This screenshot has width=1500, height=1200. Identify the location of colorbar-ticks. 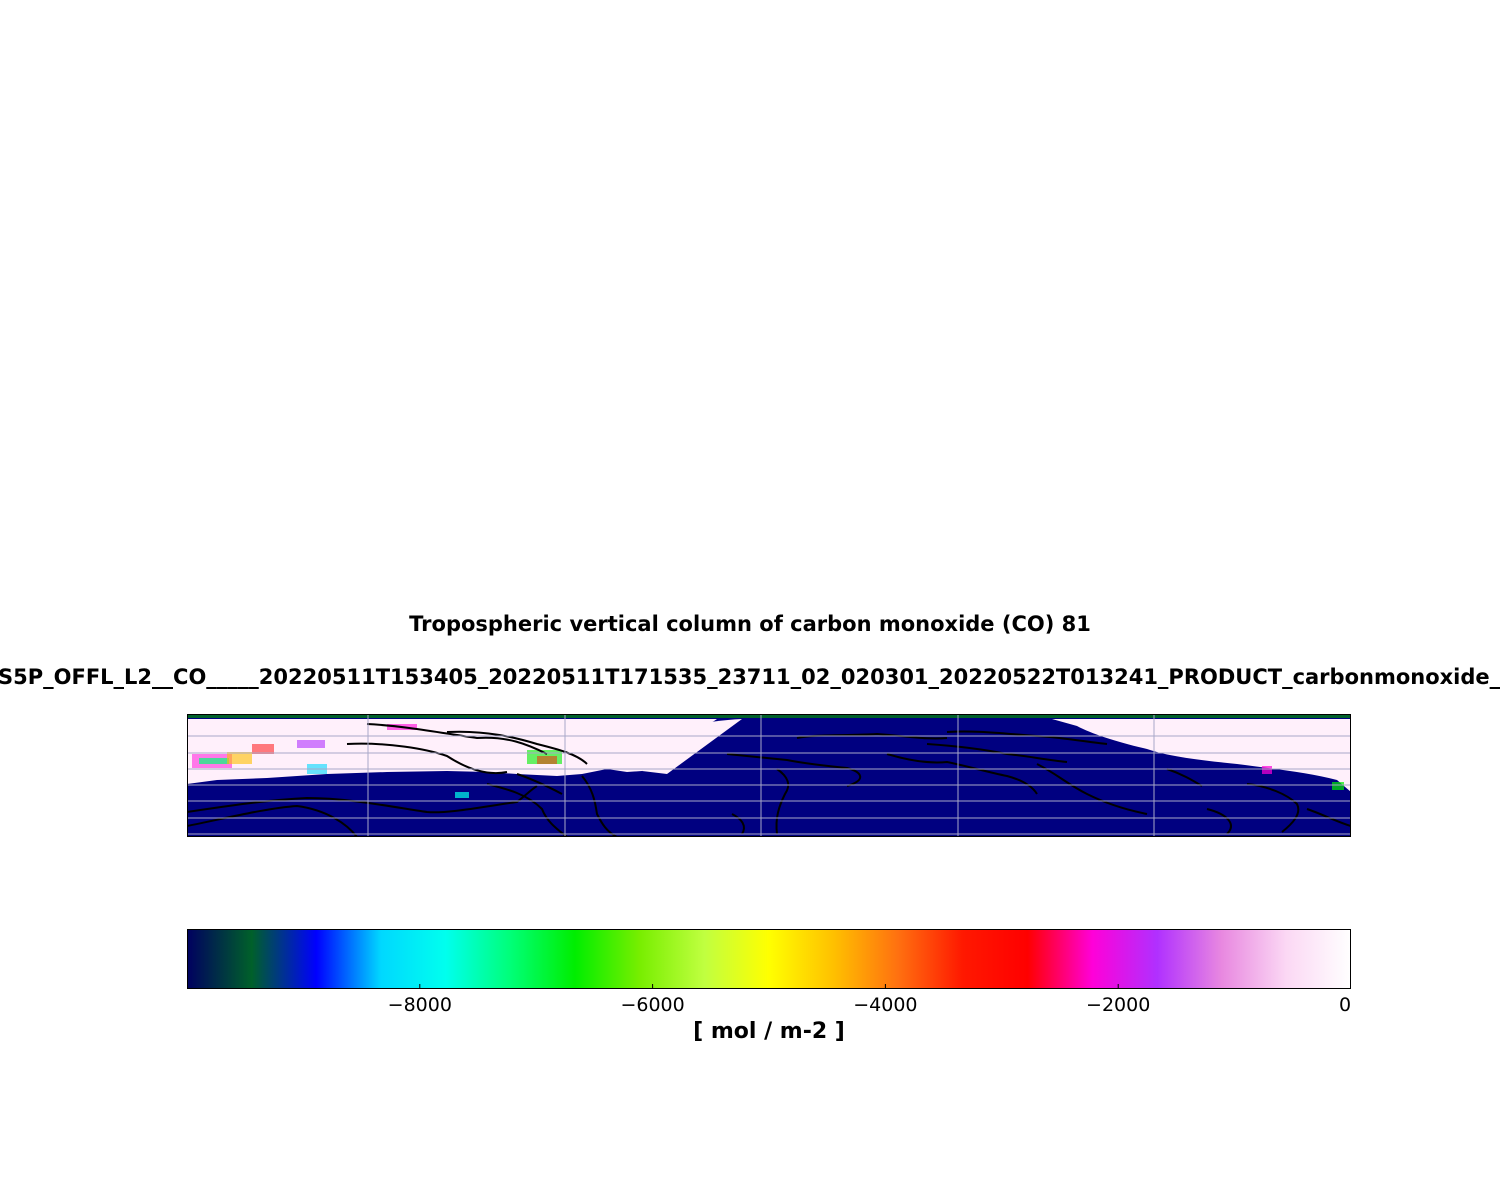
(885, 986).